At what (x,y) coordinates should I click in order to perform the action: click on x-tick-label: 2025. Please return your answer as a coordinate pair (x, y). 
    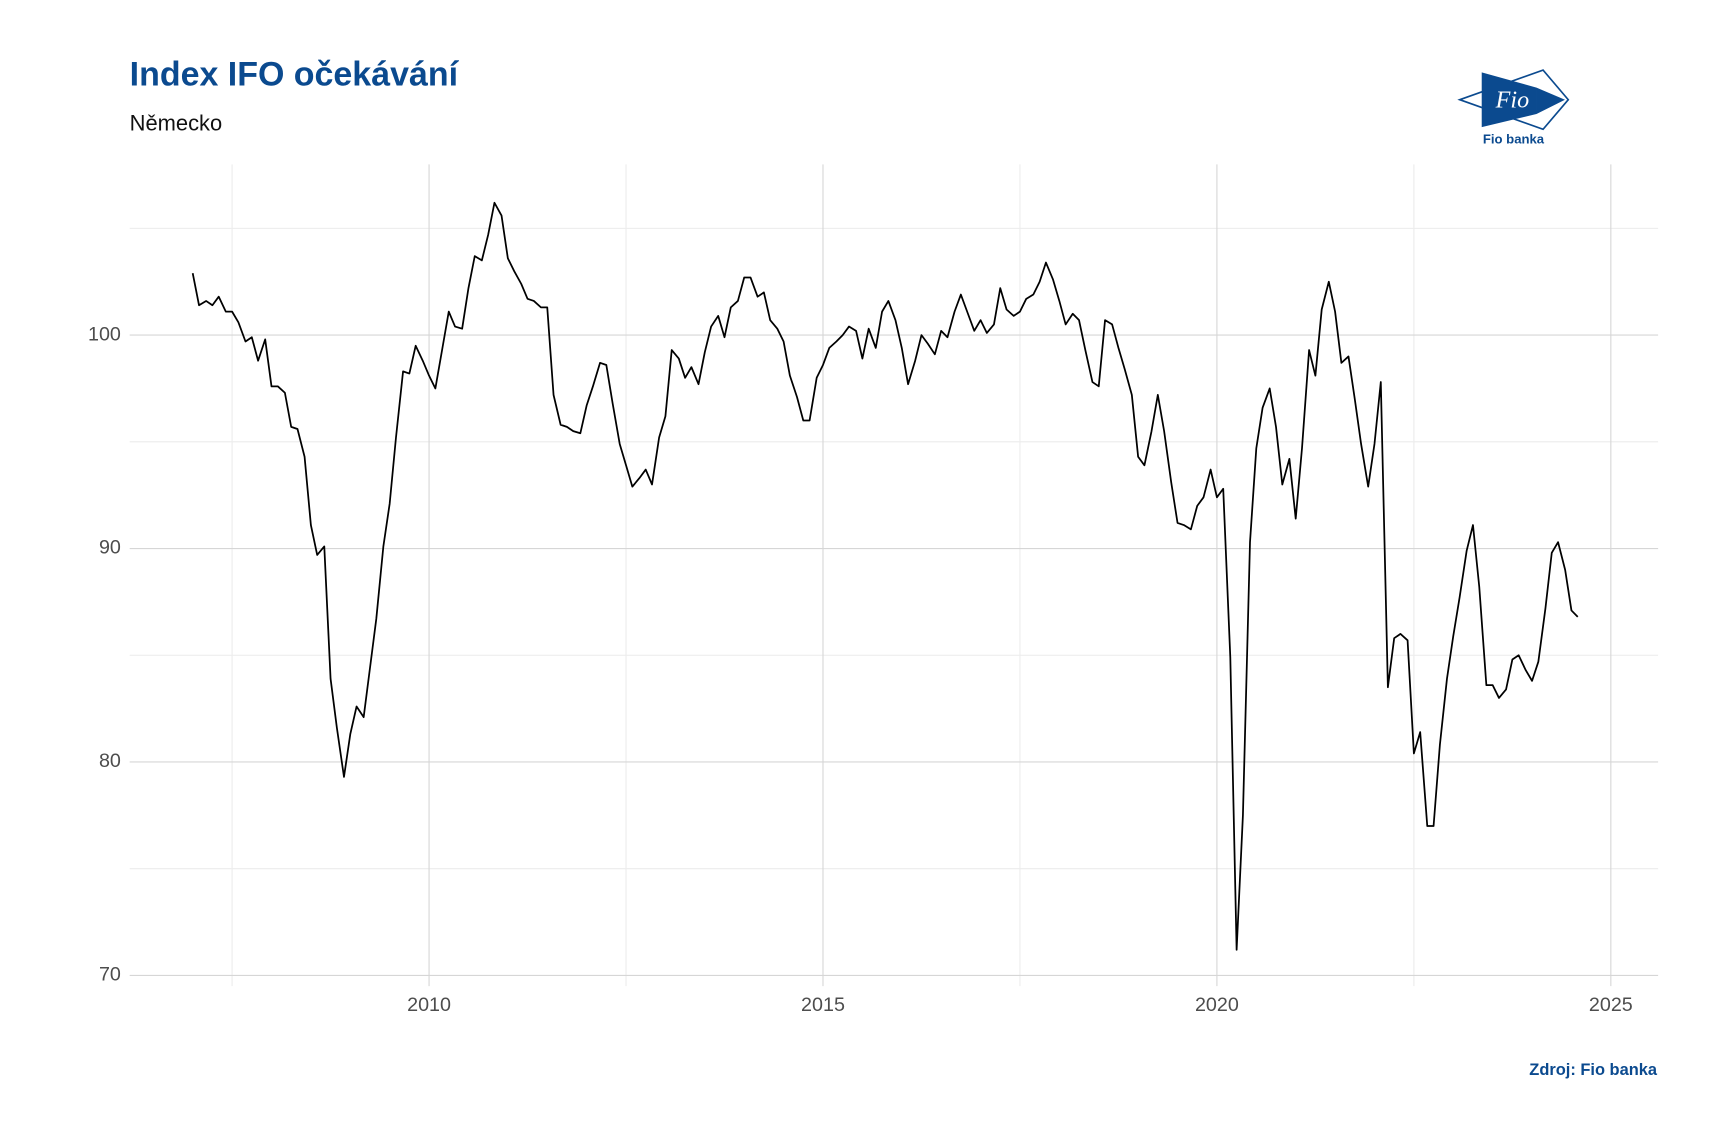
    Looking at the image, I should click on (1611, 1005).